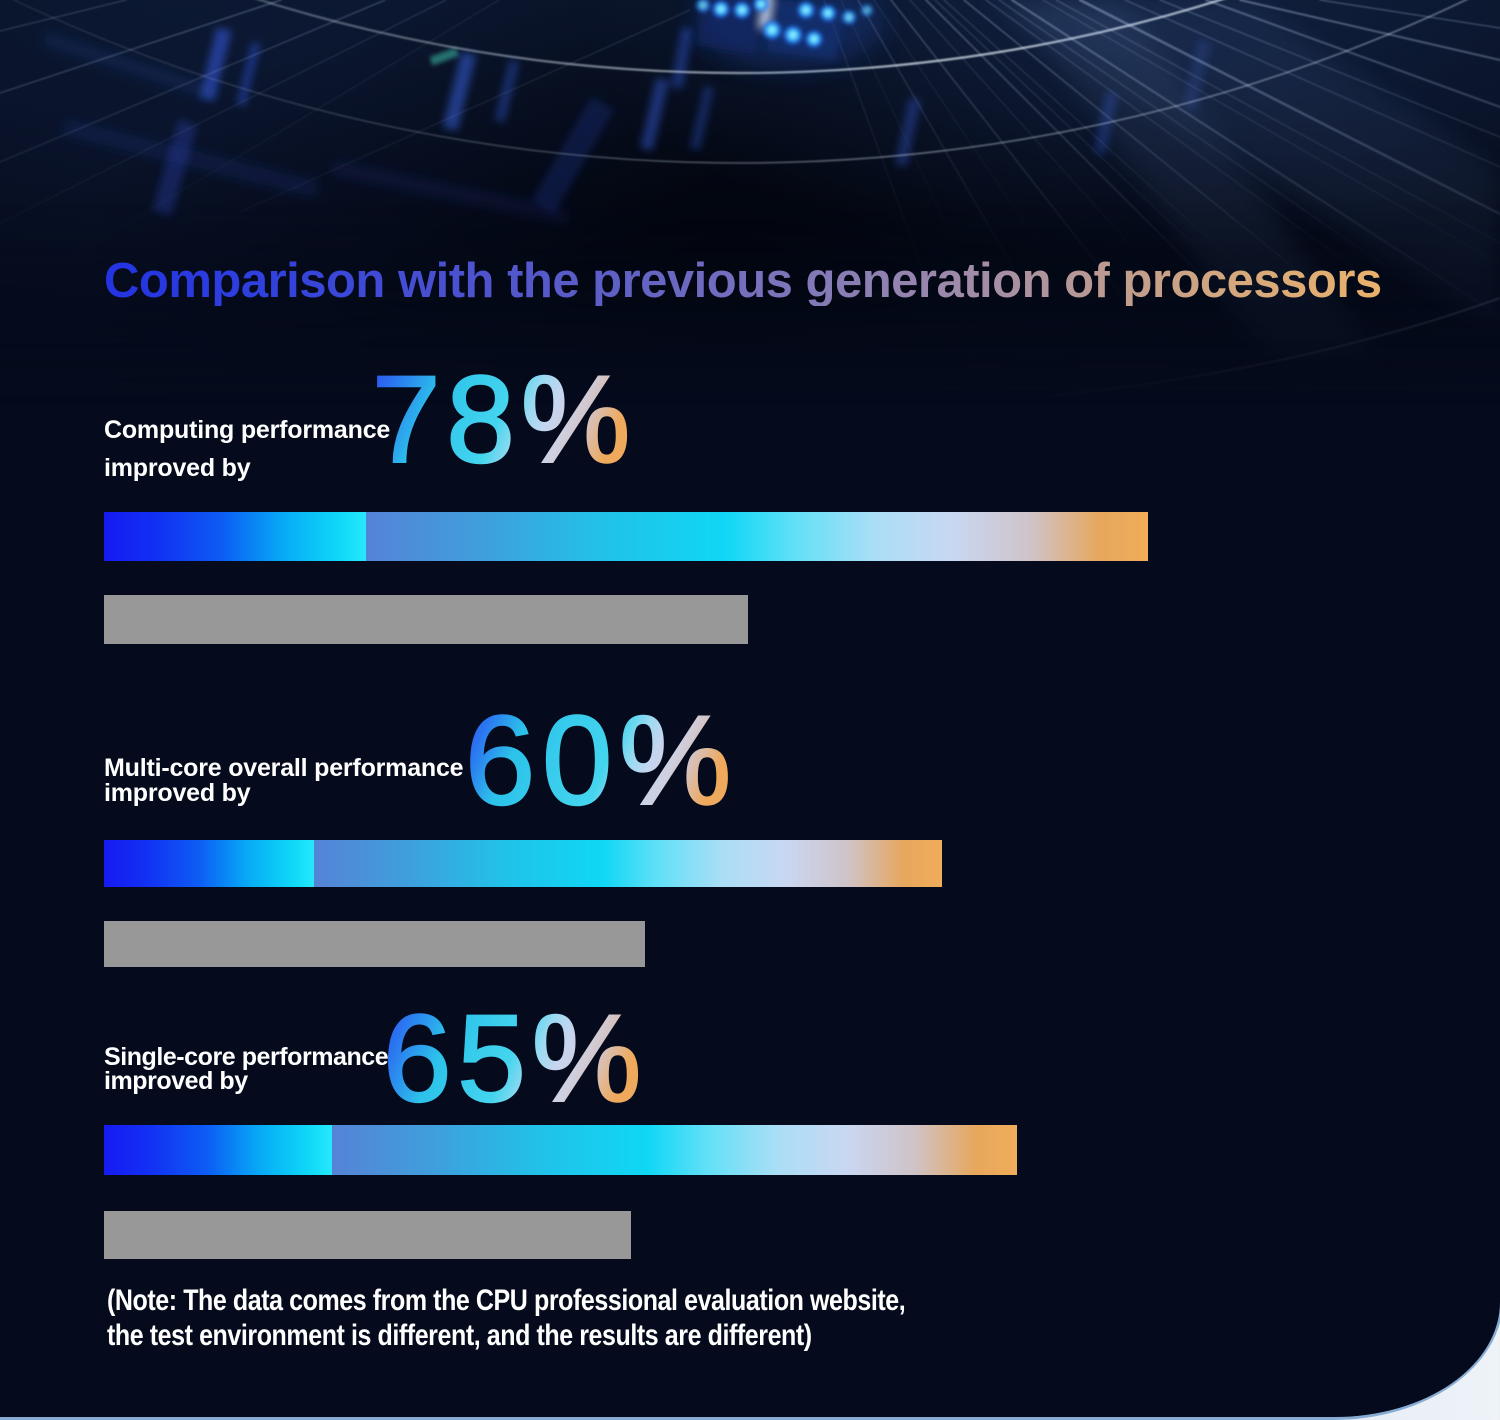 Image resolution: width=1500 pixels, height=1420 pixels. I want to click on svg-text: 78%, so click(504, 420).